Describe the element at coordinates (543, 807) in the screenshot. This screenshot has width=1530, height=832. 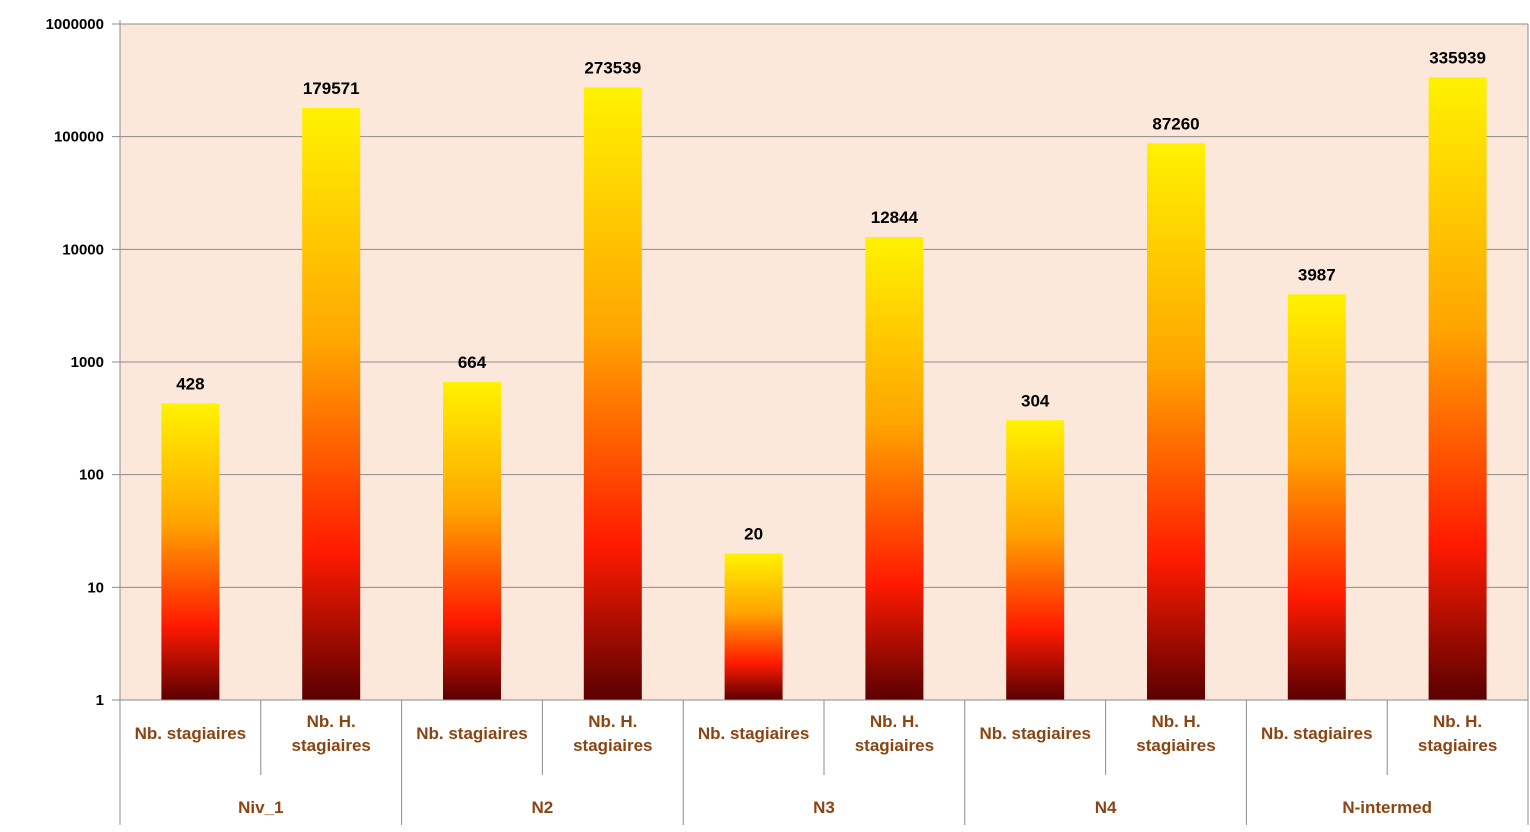
I see `x-group-label: N2` at that location.